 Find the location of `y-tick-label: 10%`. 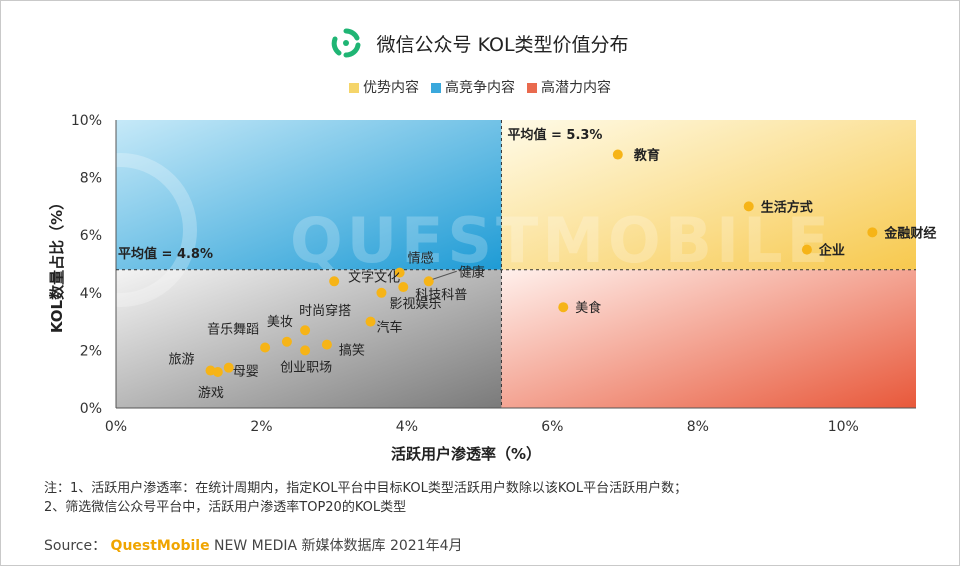

y-tick-label: 10% is located at coordinates (86, 121).